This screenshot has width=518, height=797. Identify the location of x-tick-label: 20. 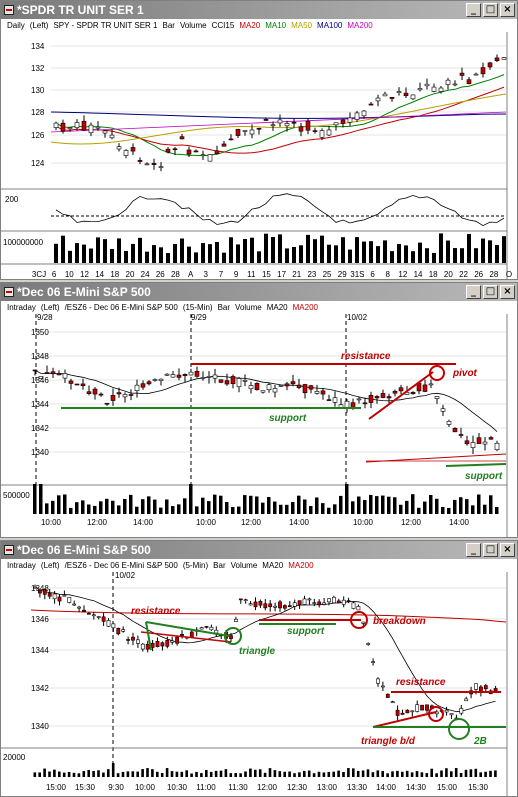
(448, 274).